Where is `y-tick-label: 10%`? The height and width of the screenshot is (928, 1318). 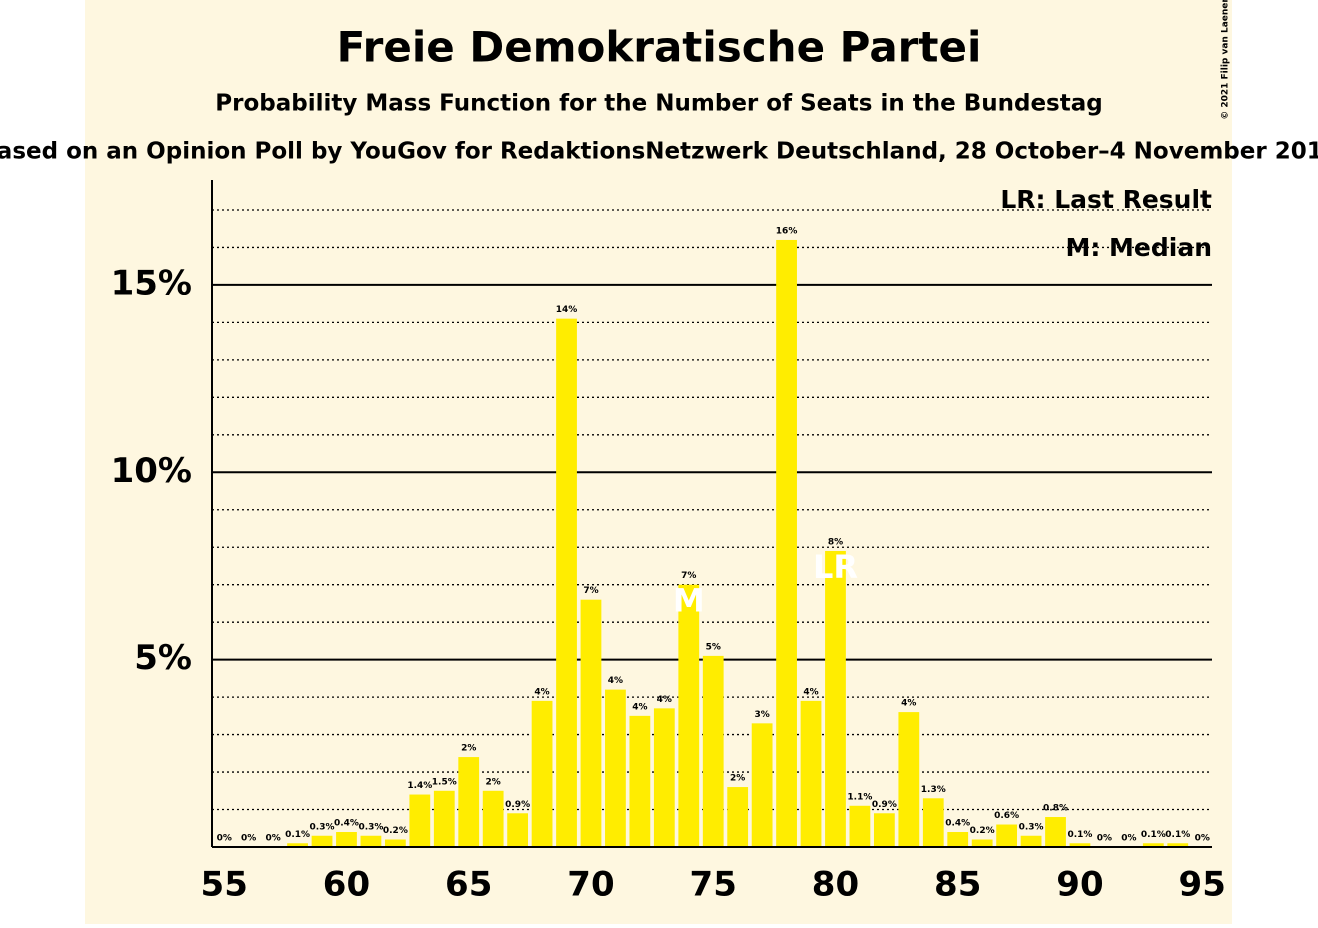 y-tick-label: 10% is located at coordinates (151, 471).